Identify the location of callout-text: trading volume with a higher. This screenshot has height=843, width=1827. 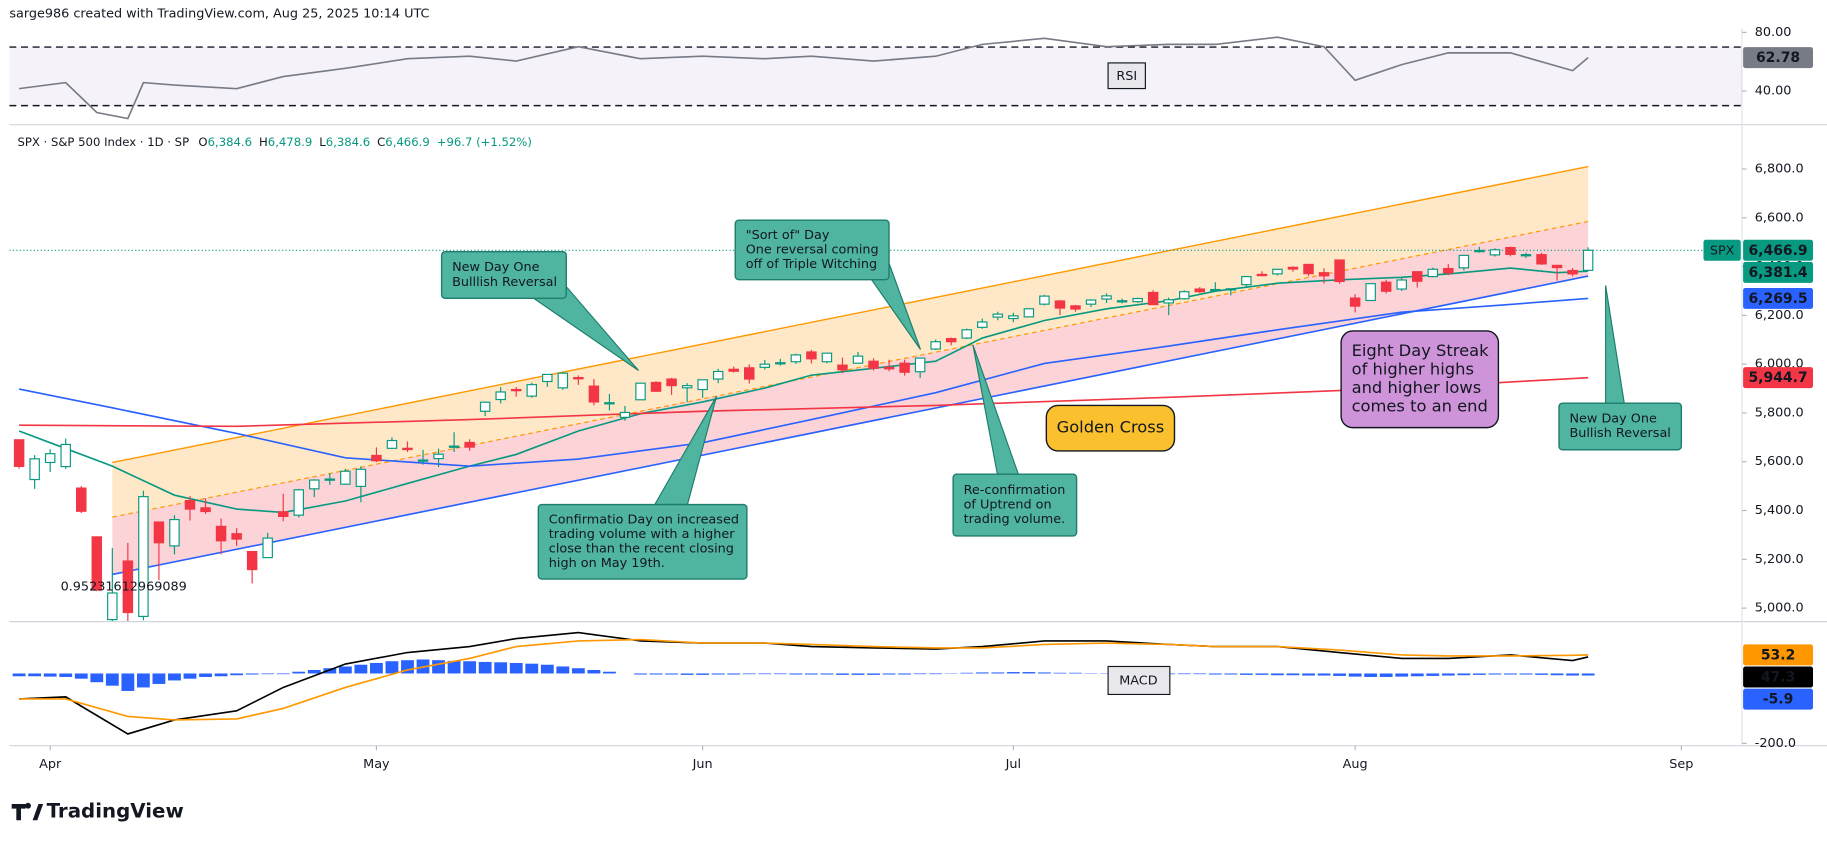
(642, 534).